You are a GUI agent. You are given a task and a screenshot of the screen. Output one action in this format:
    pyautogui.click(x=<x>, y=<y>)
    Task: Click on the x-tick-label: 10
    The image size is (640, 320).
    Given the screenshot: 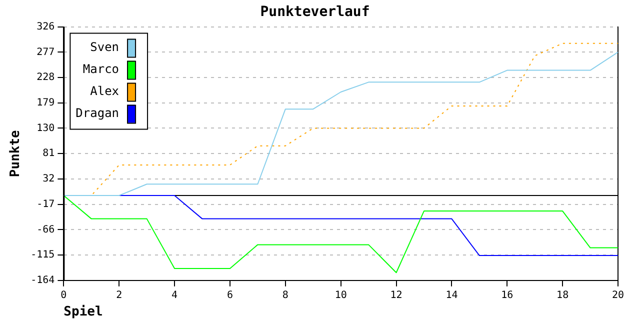 What is the action you would take?
    pyautogui.click(x=340, y=295)
    